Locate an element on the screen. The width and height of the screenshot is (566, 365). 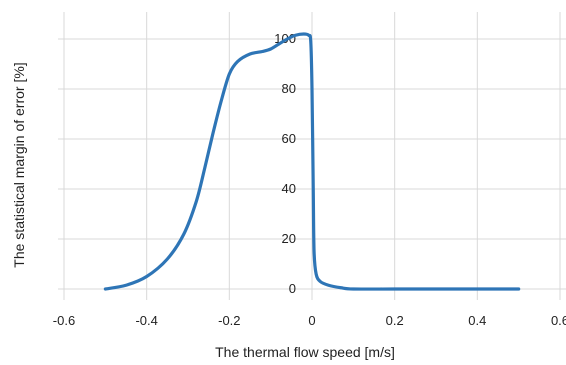
y-tick-label: 0 is located at coordinates (292, 288).